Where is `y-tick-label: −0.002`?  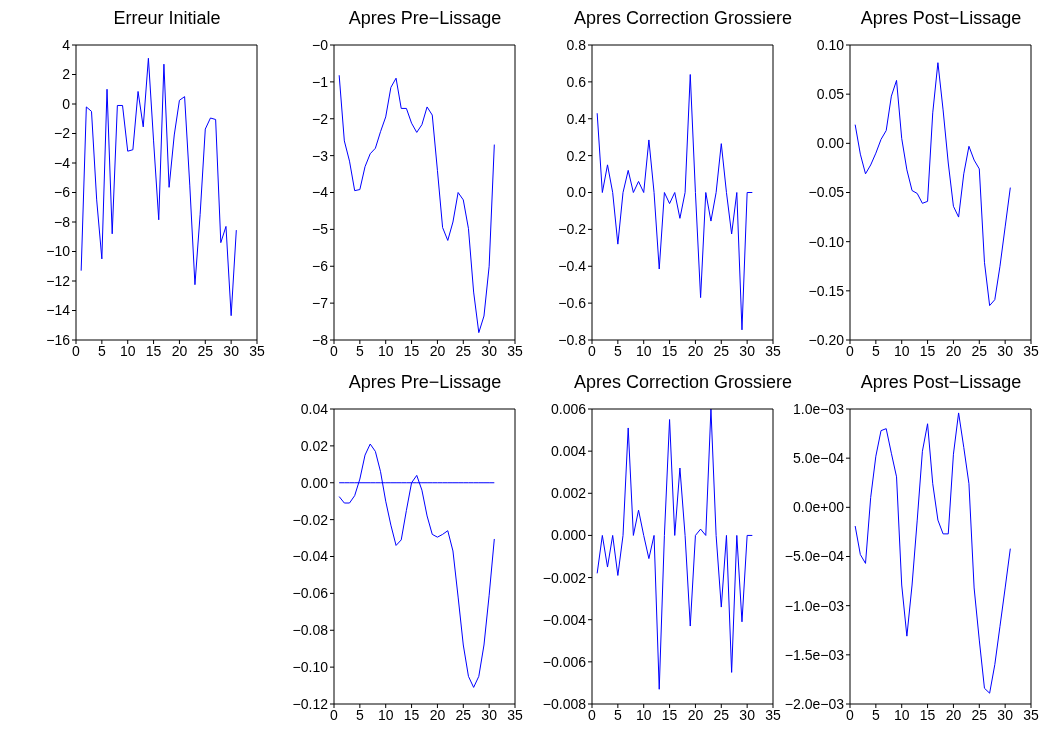
y-tick-label: −0.002 is located at coordinates (564, 577).